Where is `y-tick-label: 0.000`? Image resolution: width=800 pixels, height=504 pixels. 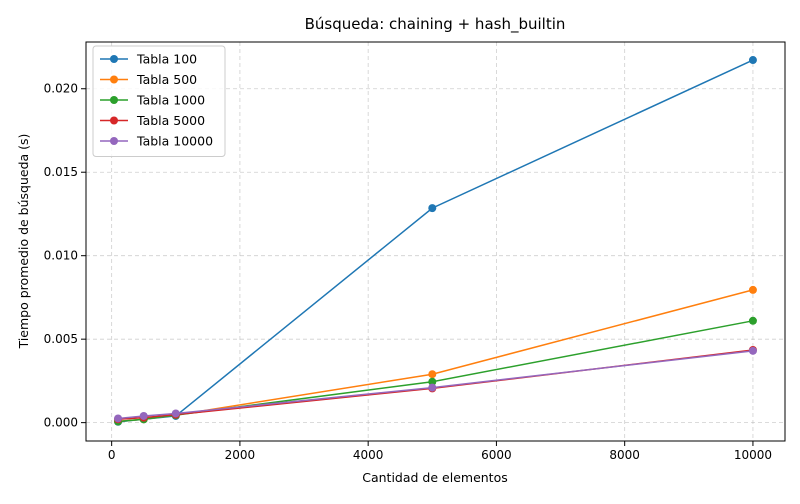
y-tick-label: 0.000 is located at coordinates (61, 423).